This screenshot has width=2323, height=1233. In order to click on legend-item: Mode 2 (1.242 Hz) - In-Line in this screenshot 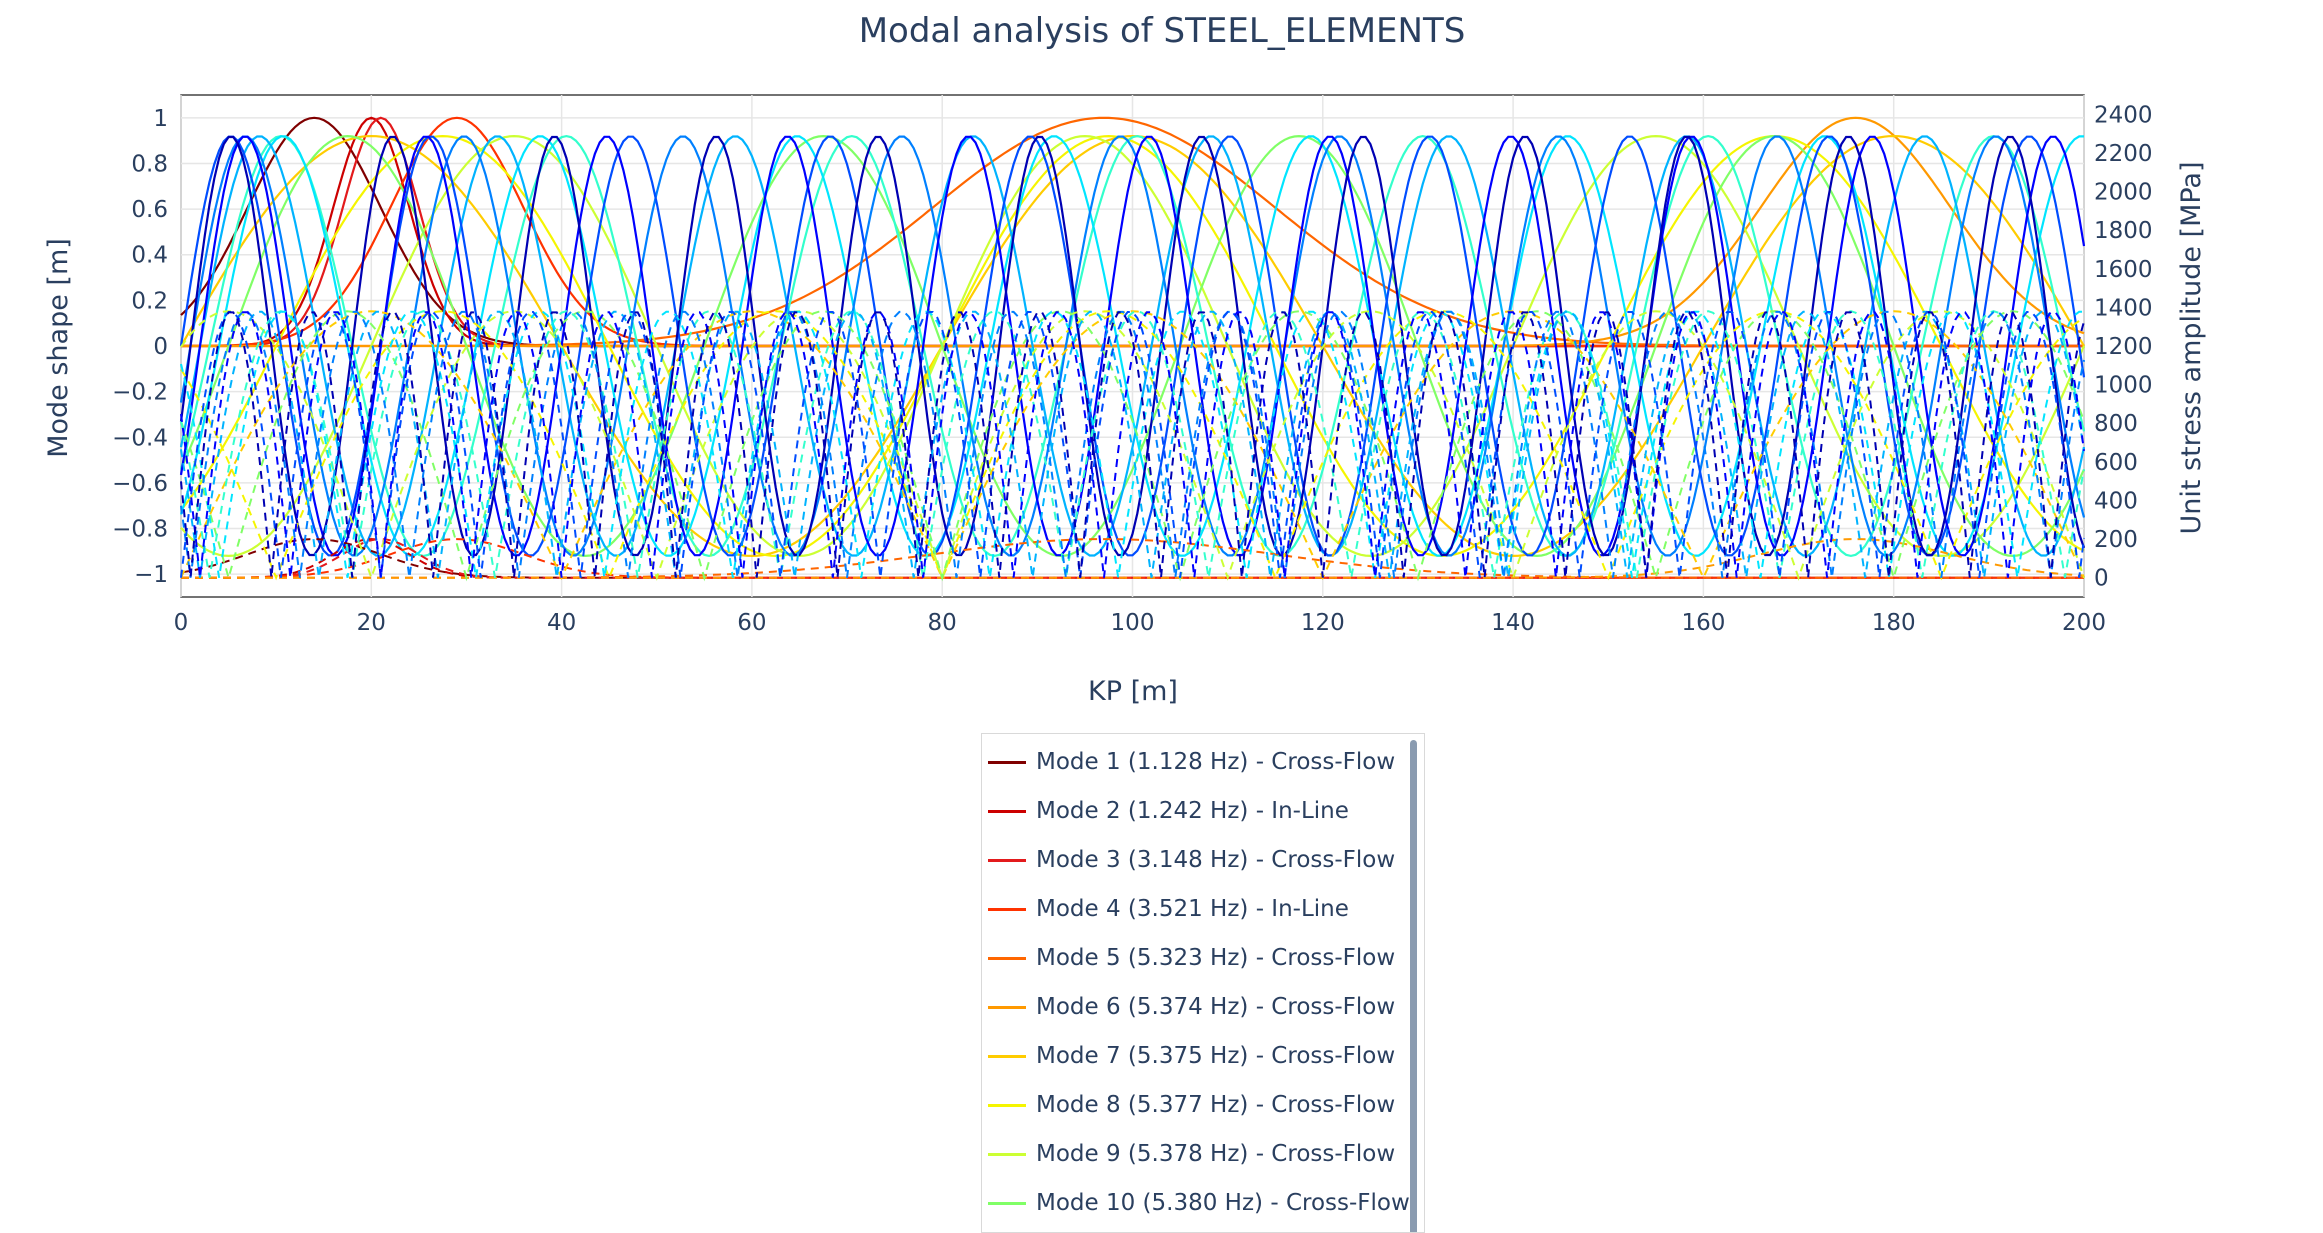, I will do `click(1168, 811)`.